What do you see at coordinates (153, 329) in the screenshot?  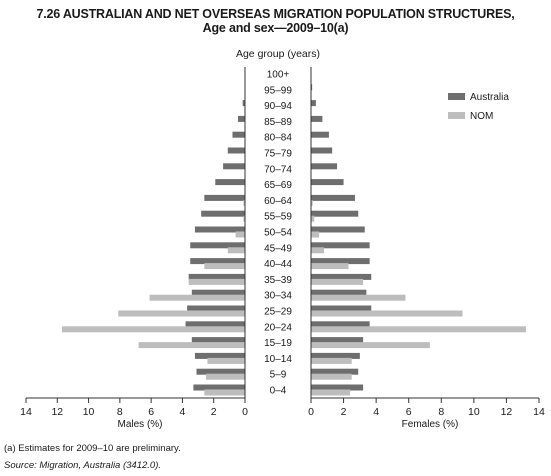 I see `bar-nom-males-20–24` at bounding box center [153, 329].